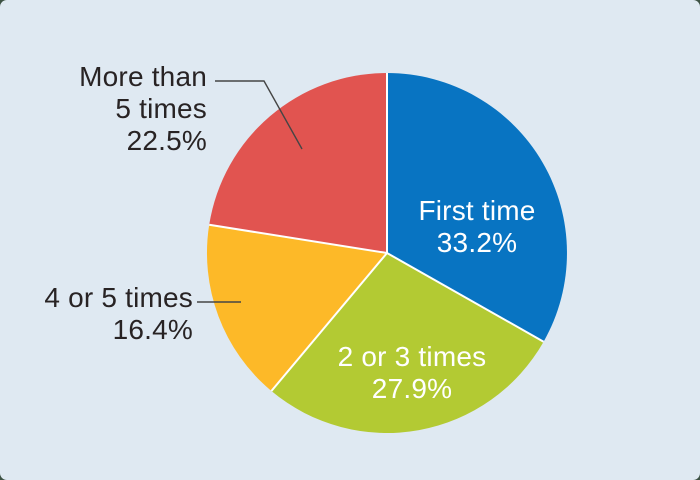  Describe the element at coordinates (143, 76) in the screenshot. I see `slice-label-text-line1: More than` at that location.